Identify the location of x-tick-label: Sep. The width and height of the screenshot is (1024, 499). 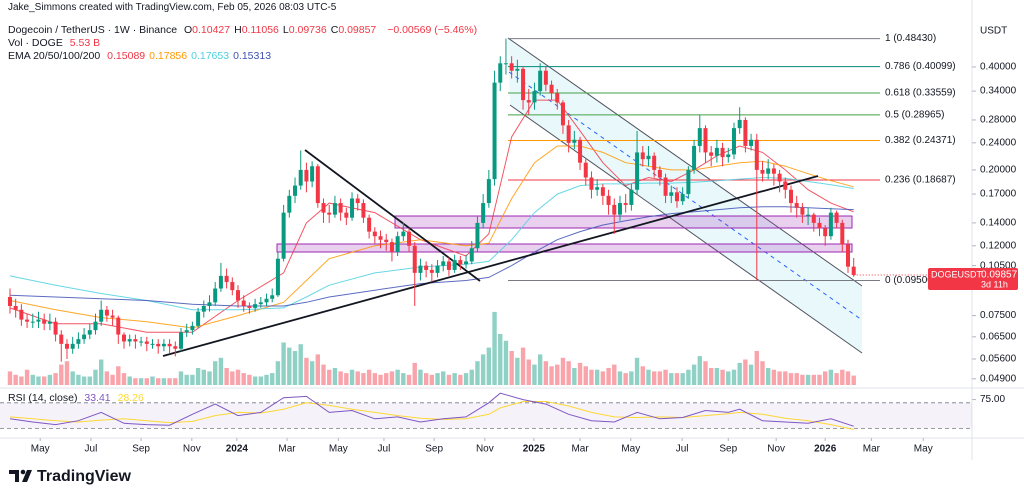
(434, 449).